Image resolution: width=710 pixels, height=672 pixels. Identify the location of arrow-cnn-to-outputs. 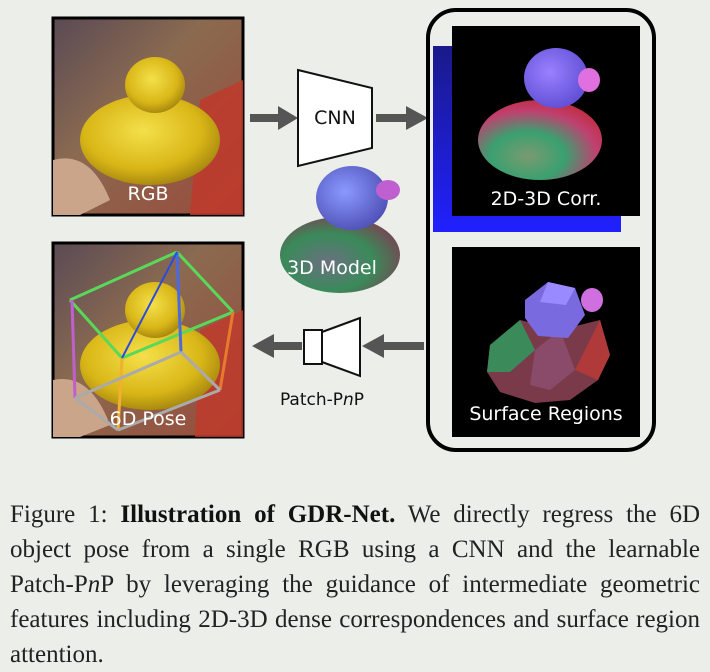
(402, 118).